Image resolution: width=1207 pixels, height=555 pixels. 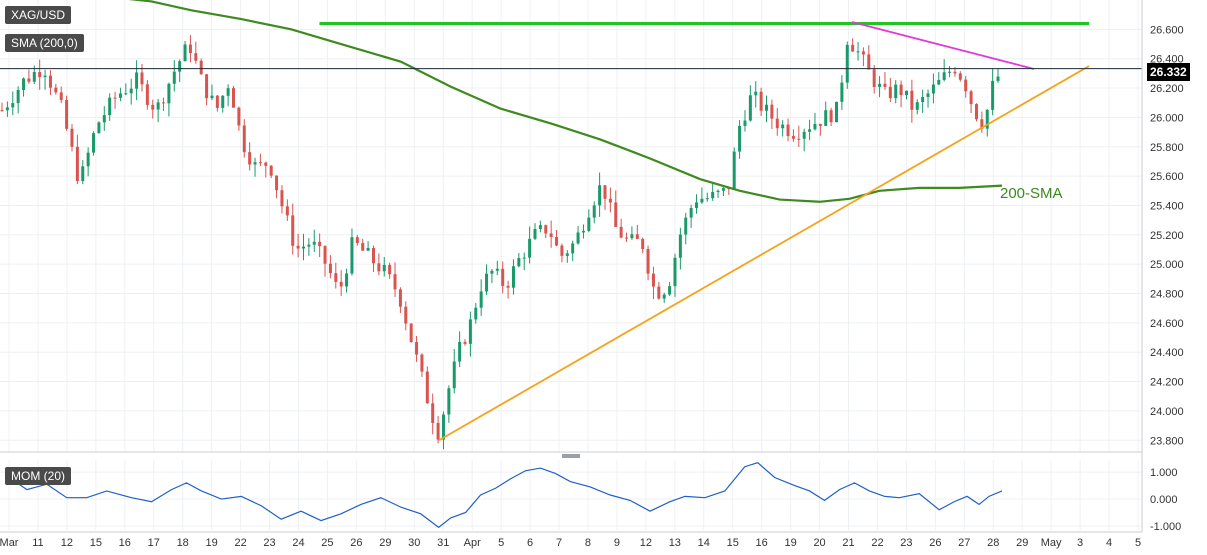 I want to click on sma-indicator-badge: SMA (200,0), so click(x=44, y=43).